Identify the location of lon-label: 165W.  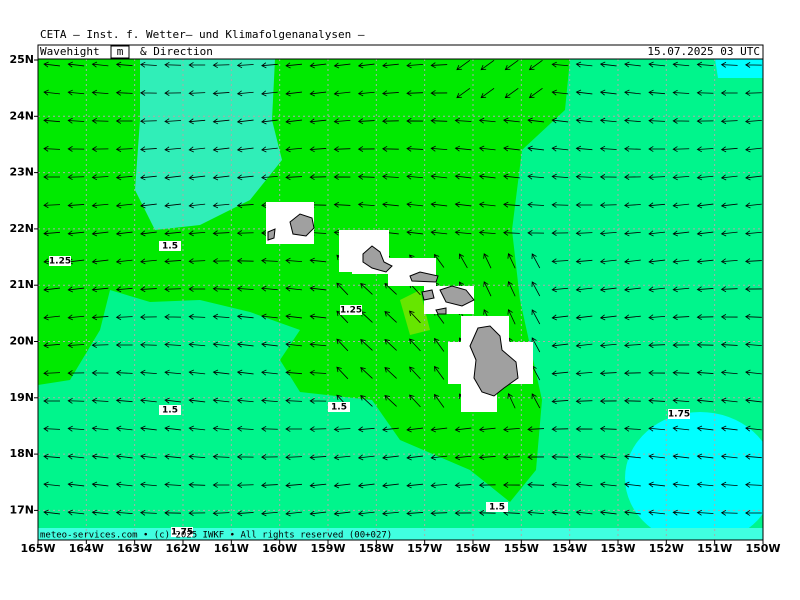
(37, 548).